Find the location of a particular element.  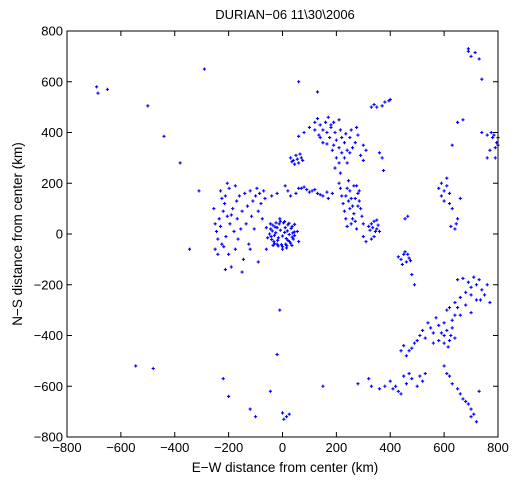

x-tick-label: 600 is located at coordinates (444, 447).